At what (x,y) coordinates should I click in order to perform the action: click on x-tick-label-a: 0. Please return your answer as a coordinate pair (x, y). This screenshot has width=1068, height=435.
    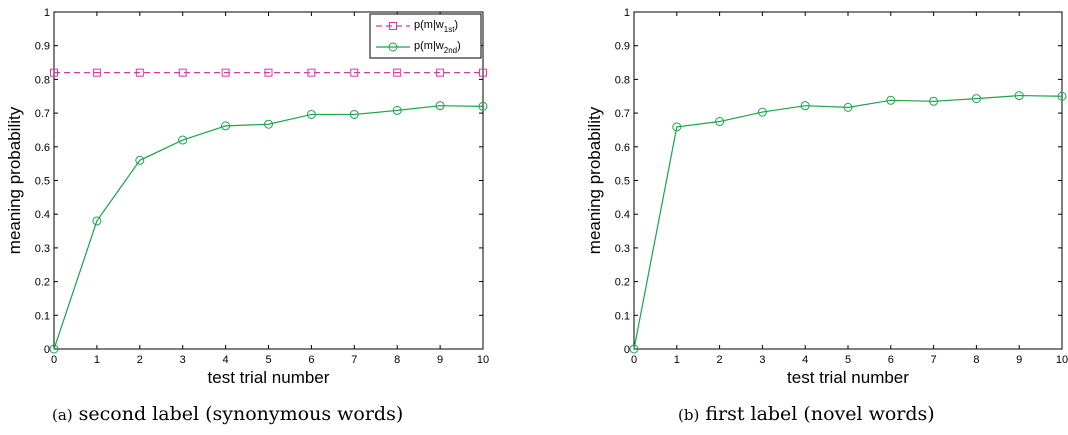
    Looking at the image, I should click on (54, 360).